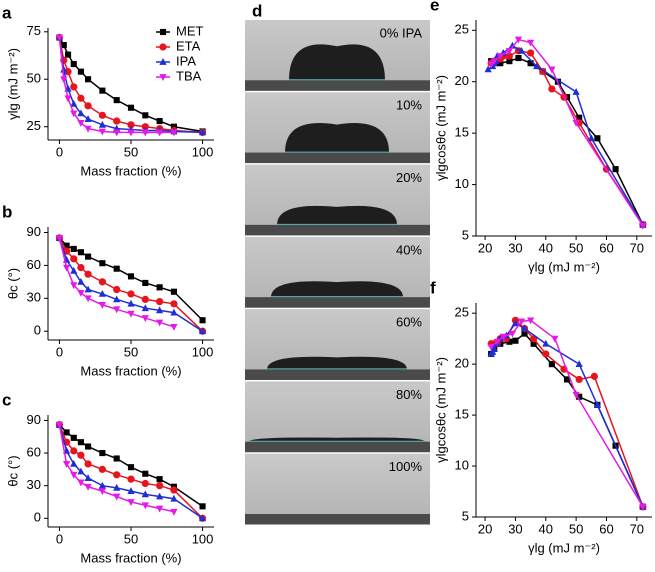 This screenshot has width=655, height=572. I want to click on y-tick-label: 90, so click(34, 419).